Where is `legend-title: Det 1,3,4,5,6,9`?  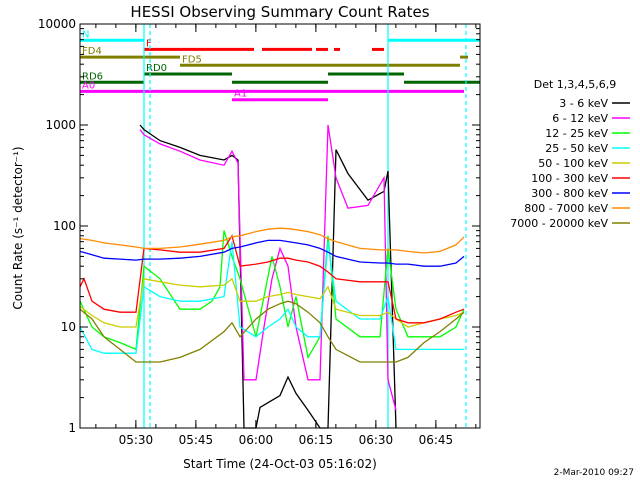 legend-title: Det 1,3,4,5,6,9 is located at coordinates (575, 84).